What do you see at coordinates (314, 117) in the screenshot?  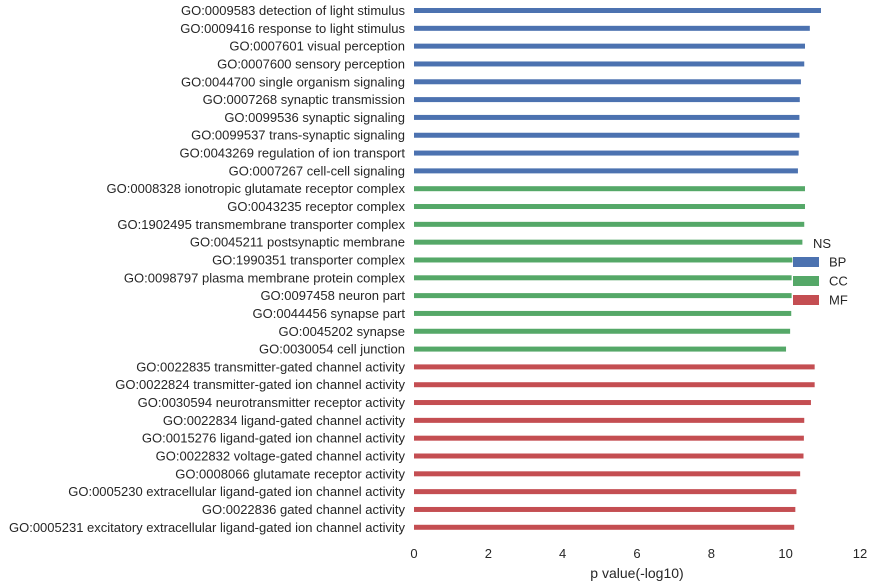 I see `category-label: GO:0099536 synaptic signaling` at bounding box center [314, 117].